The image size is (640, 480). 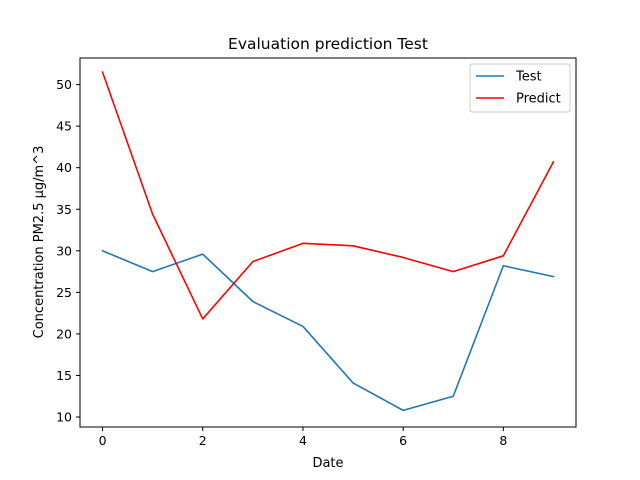 What do you see at coordinates (103, 440) in the screenshot?
I see `x-tick-label: 0` at bounding box center [103, 440].